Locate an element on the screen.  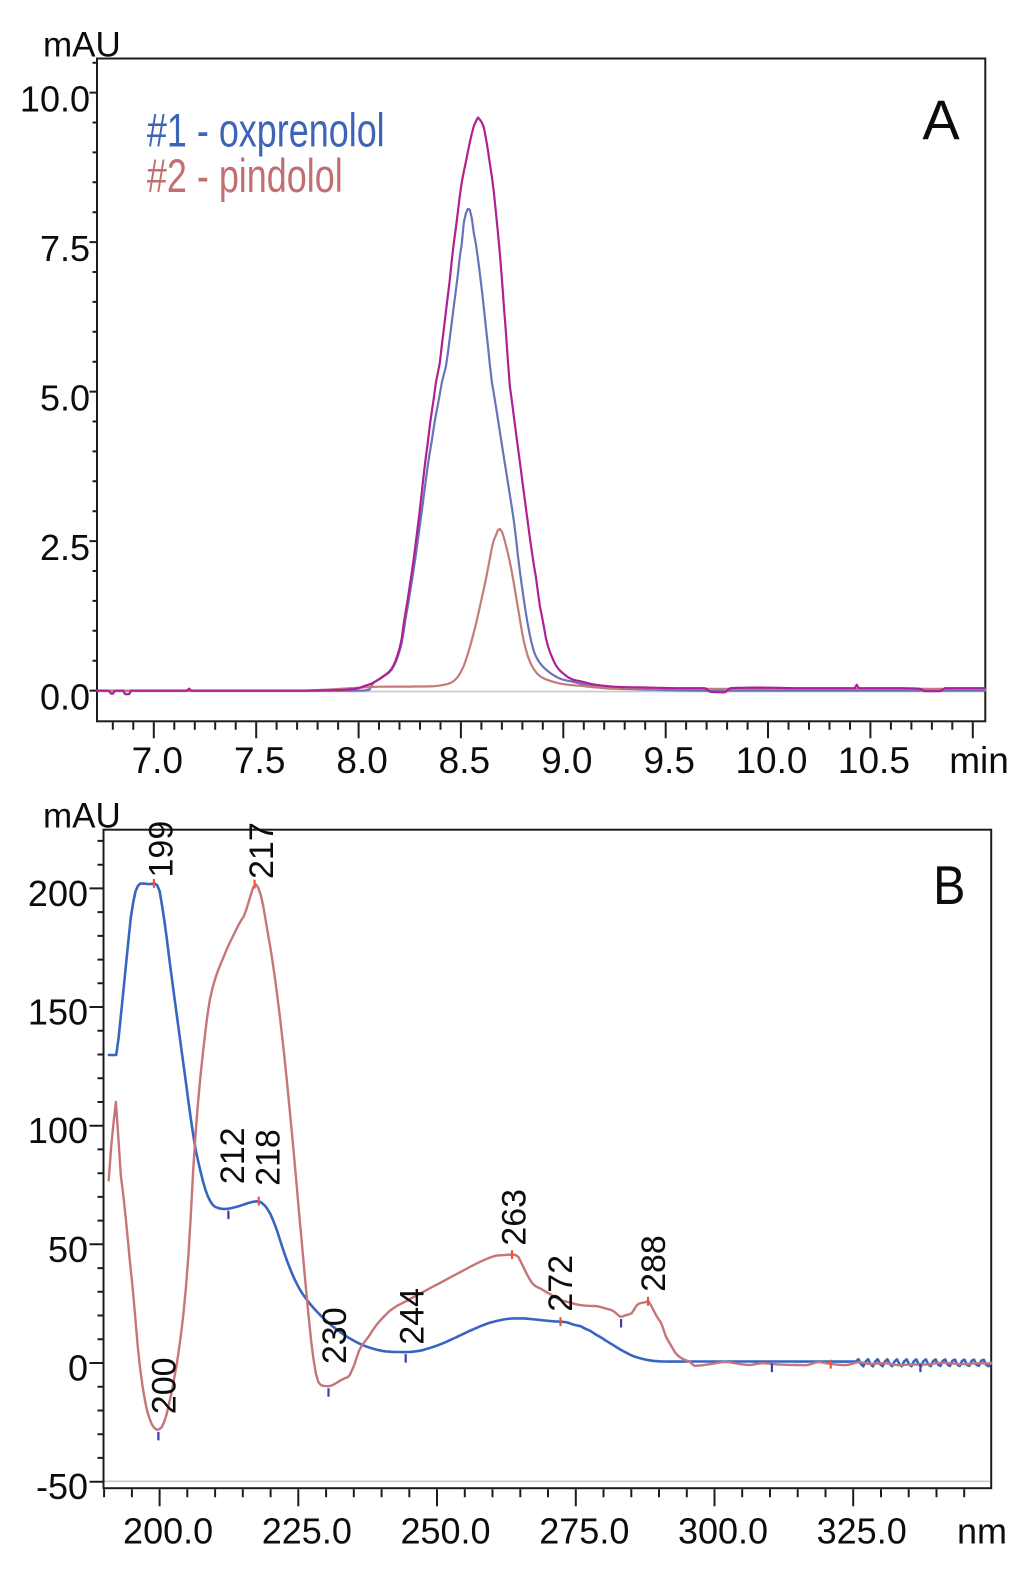
svg-text: #1 - oxprenolol is located at coordinates (266, 130).